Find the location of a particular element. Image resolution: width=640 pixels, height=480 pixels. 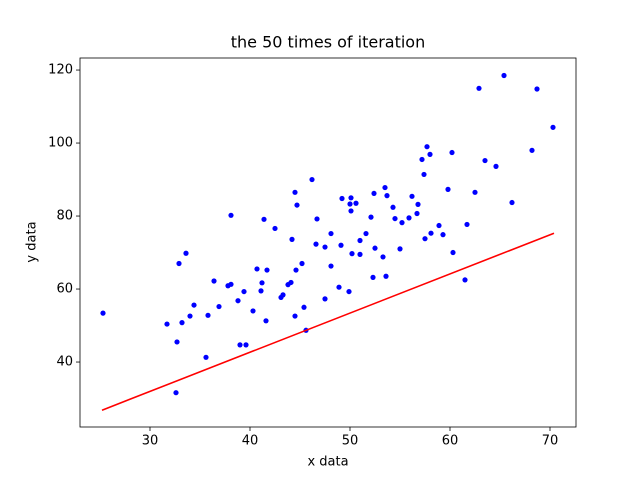

y-tick-label: 100 is located at coordinates (60, 143).